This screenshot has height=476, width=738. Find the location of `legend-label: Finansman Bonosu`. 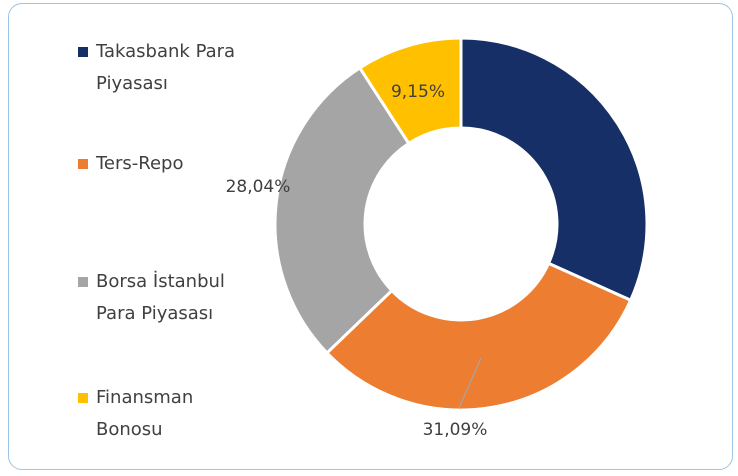

legend-label: Finansman Bonosu is located at coordinates (145, 413).